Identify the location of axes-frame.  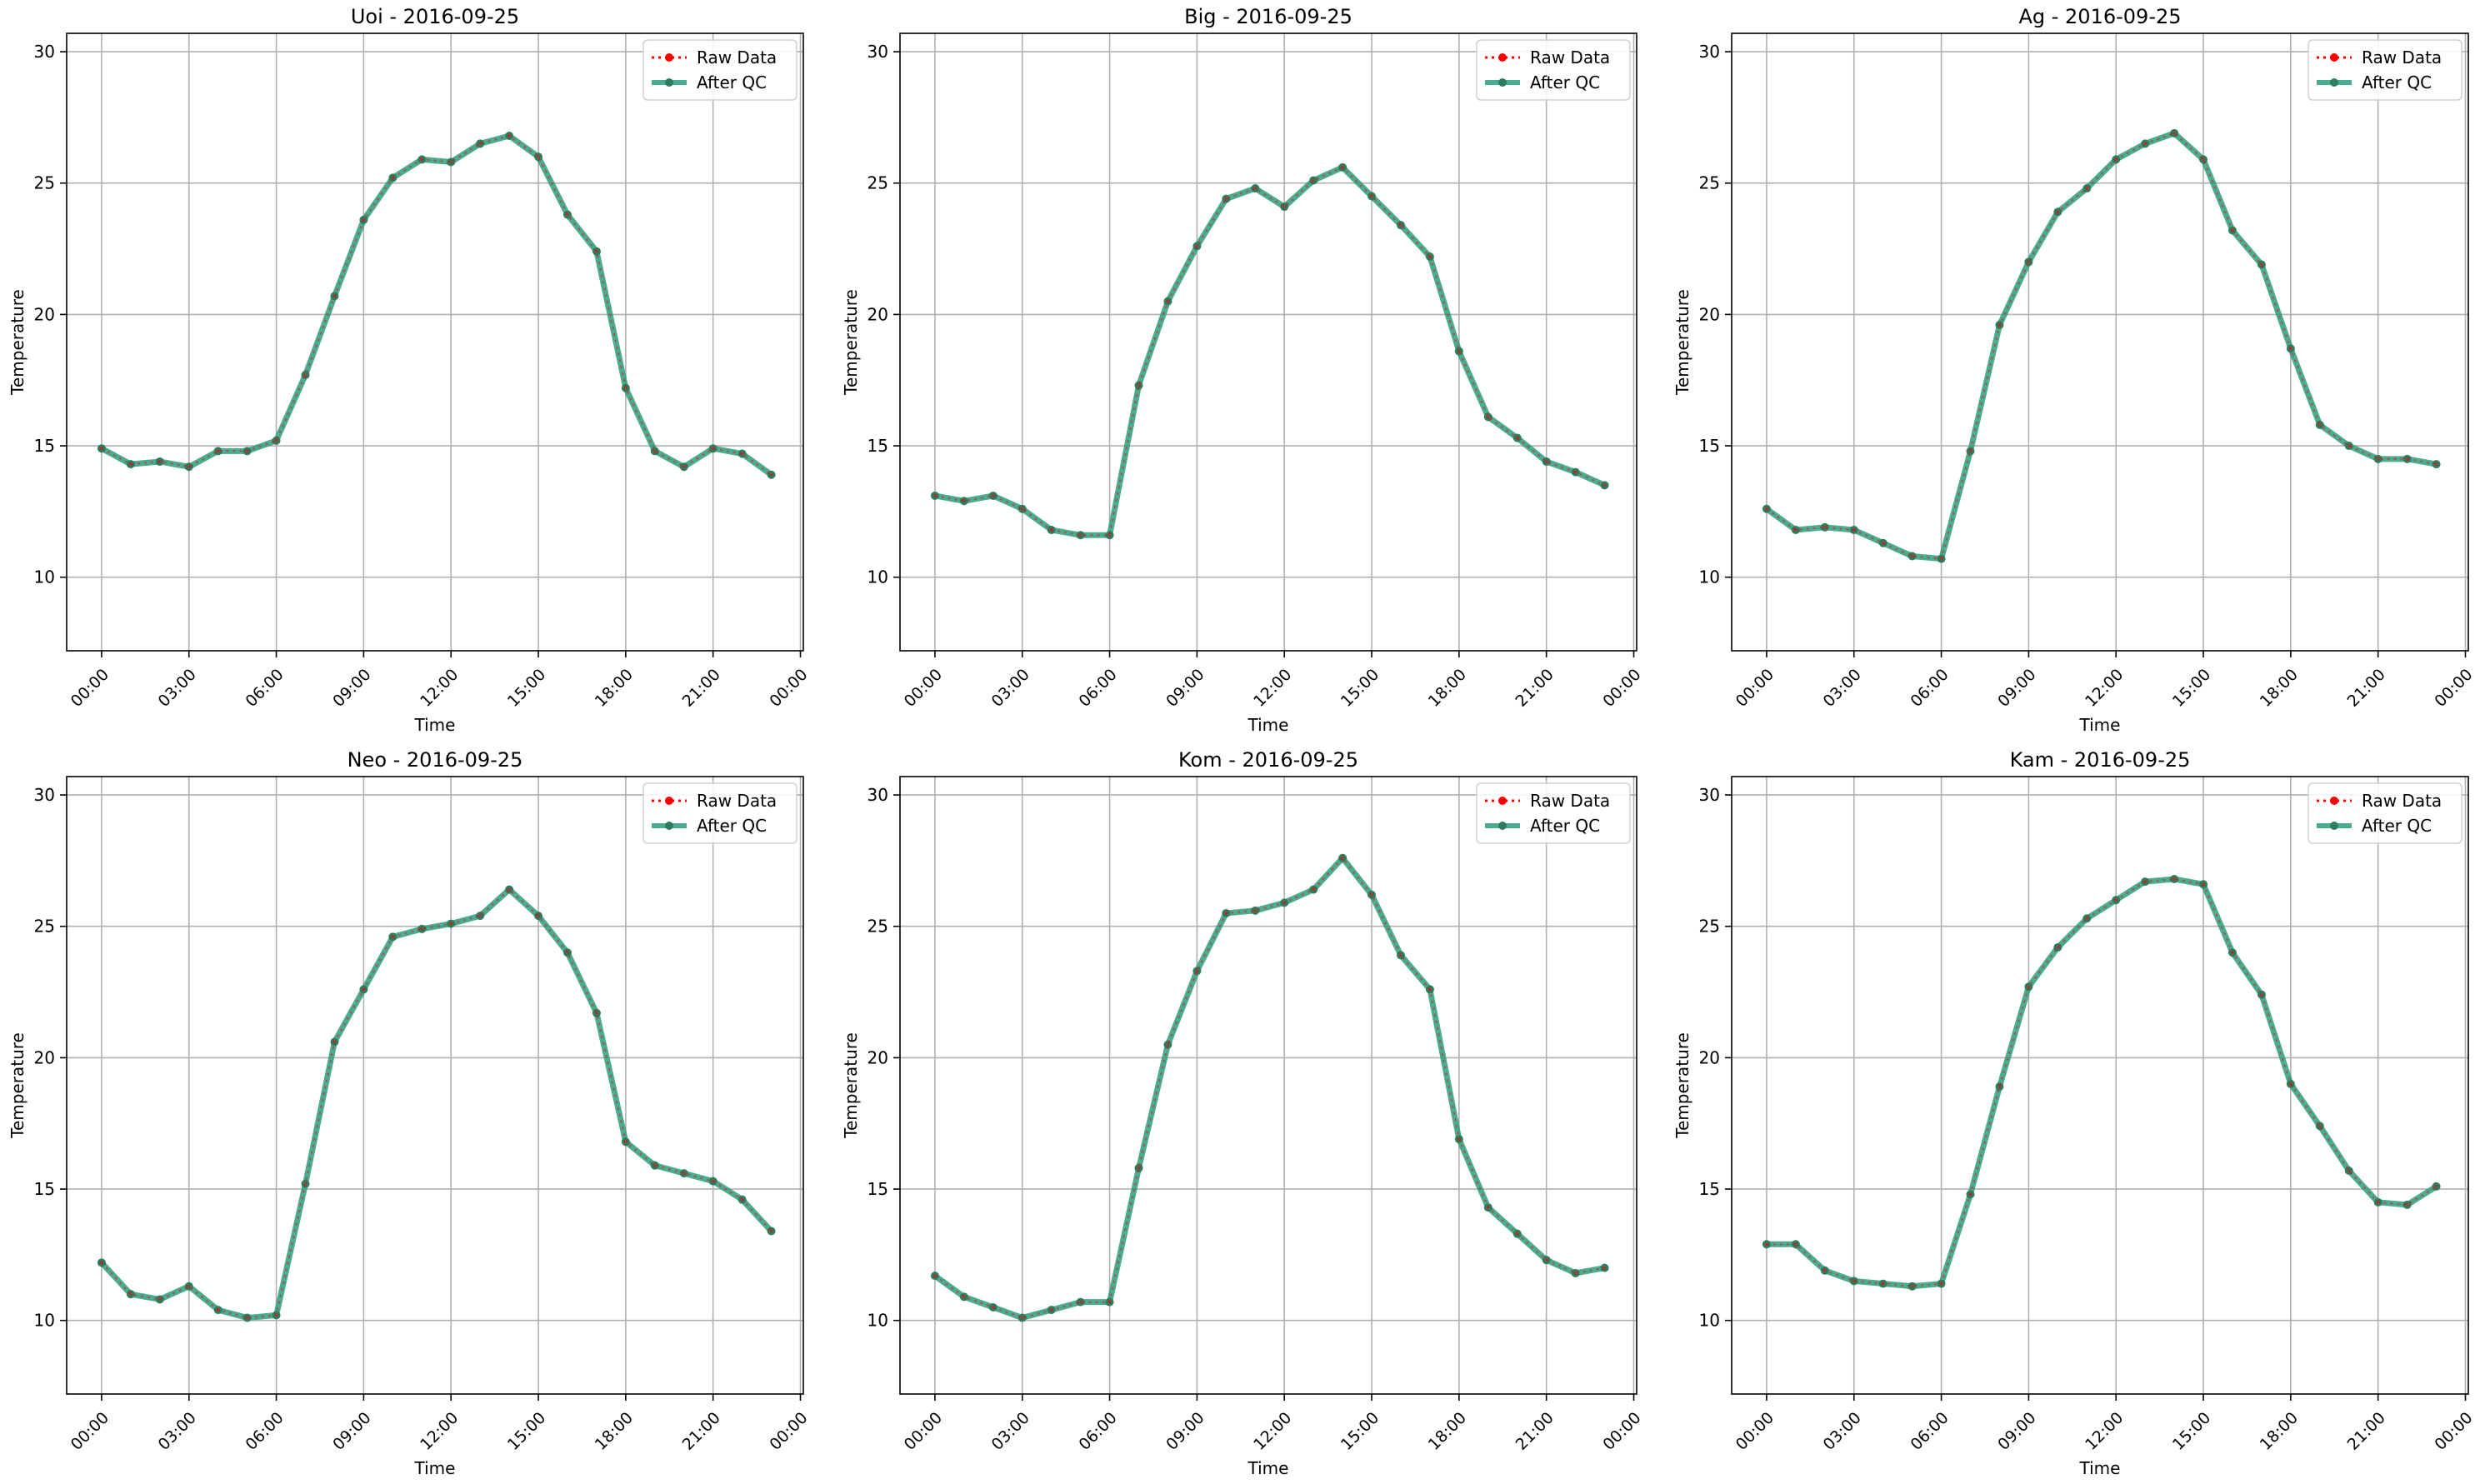
(1268, 342).